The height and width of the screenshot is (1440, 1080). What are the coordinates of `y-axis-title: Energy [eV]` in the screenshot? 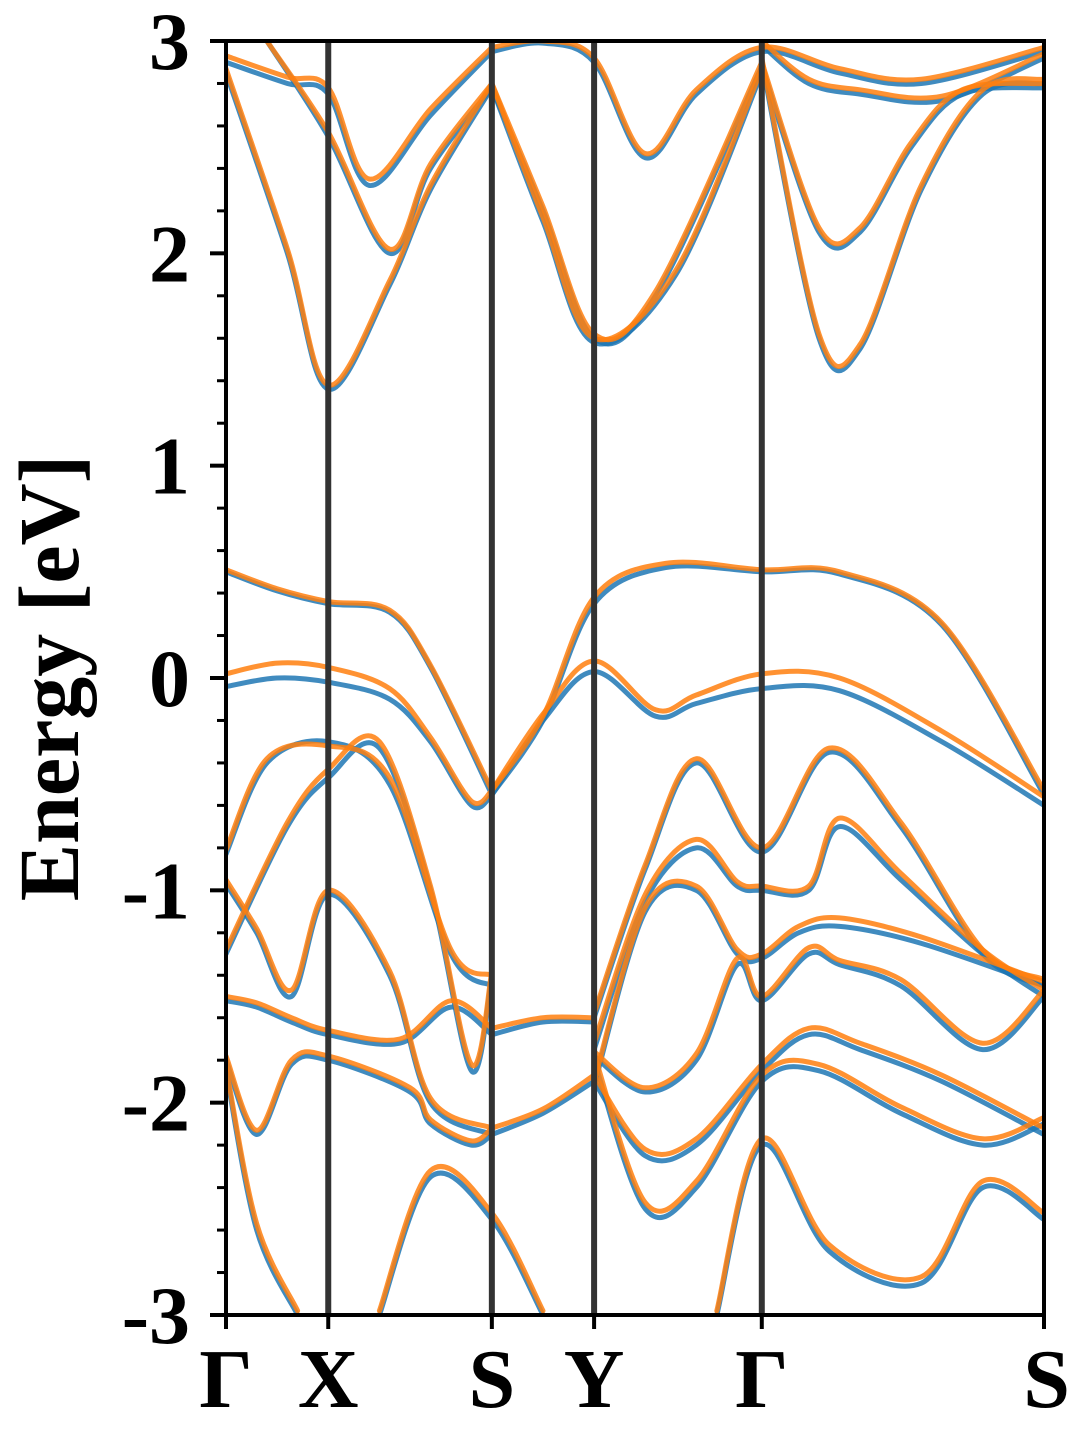 It's located at (49, 678).